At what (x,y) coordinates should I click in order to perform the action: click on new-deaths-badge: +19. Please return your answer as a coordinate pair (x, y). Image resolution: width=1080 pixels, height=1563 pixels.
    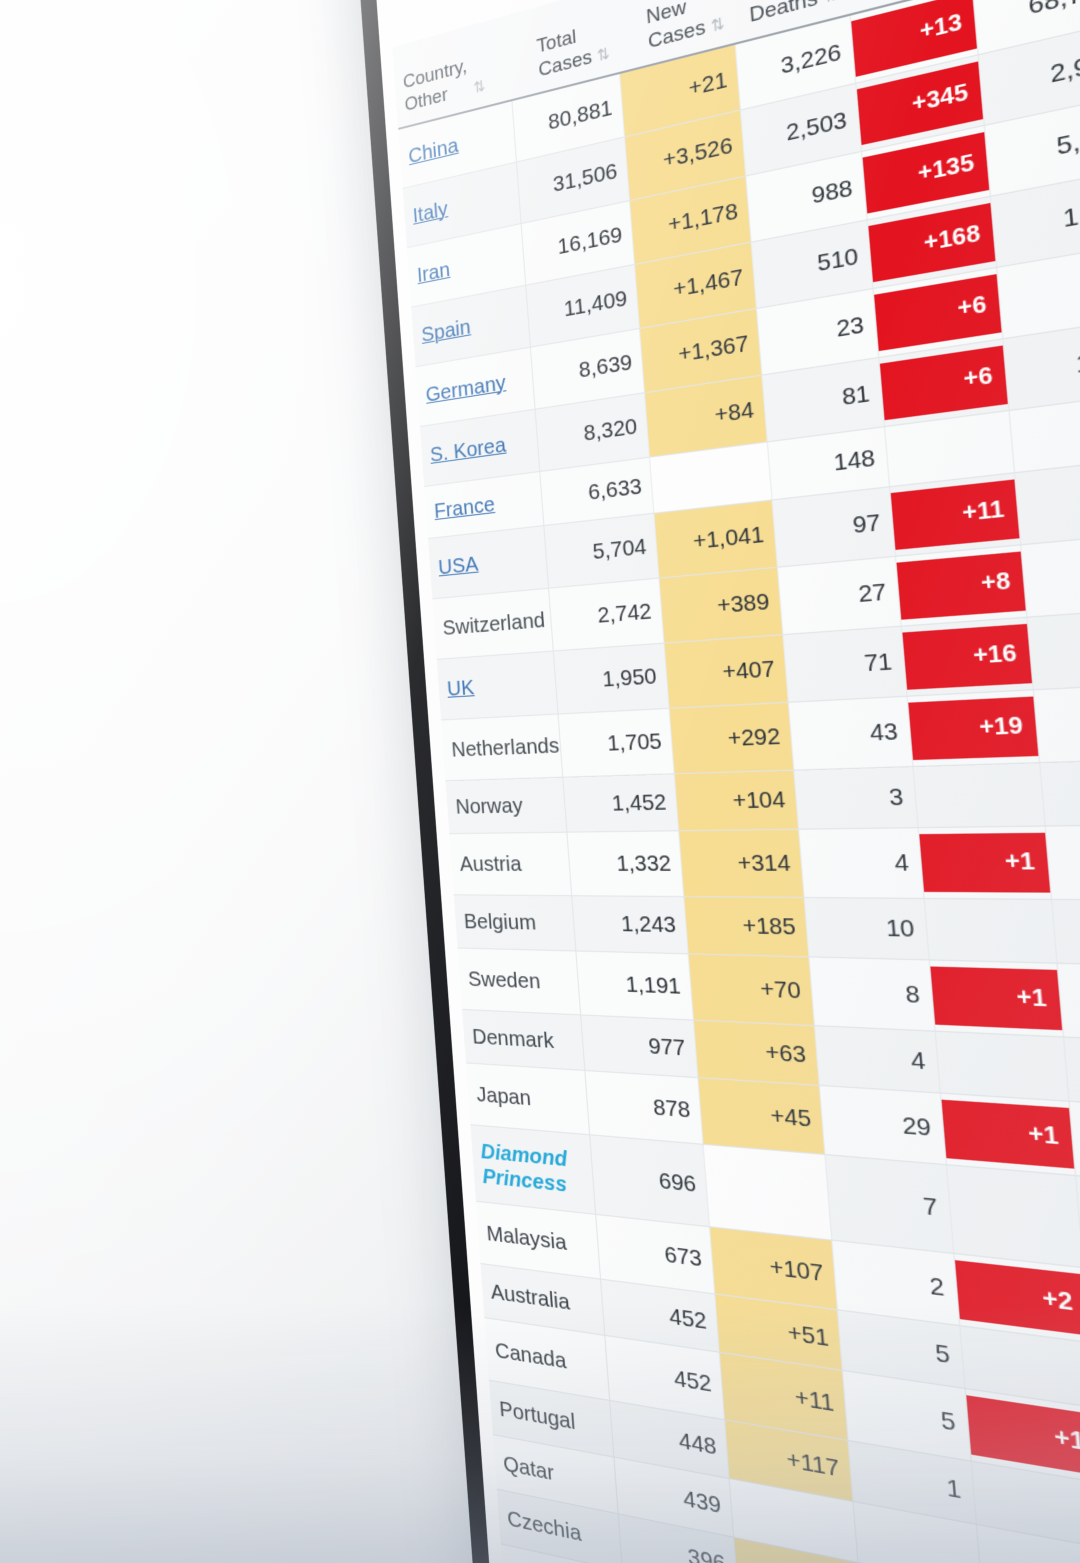
    Looking at the image, I should click on (973, 728).